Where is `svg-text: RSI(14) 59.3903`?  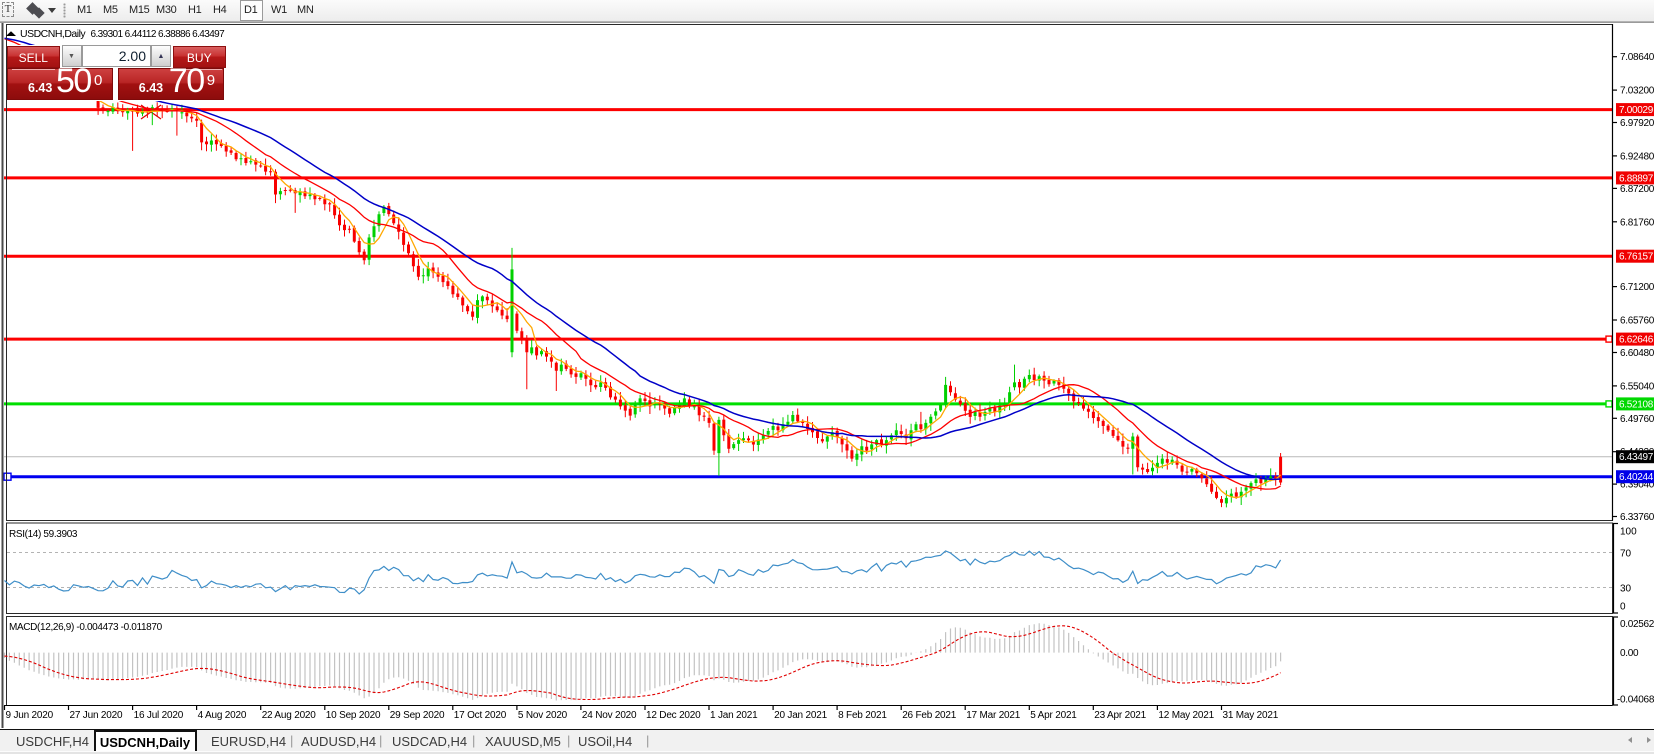 svg-text: RSI(14) 59.3903 is located at coordinates (43, 534).